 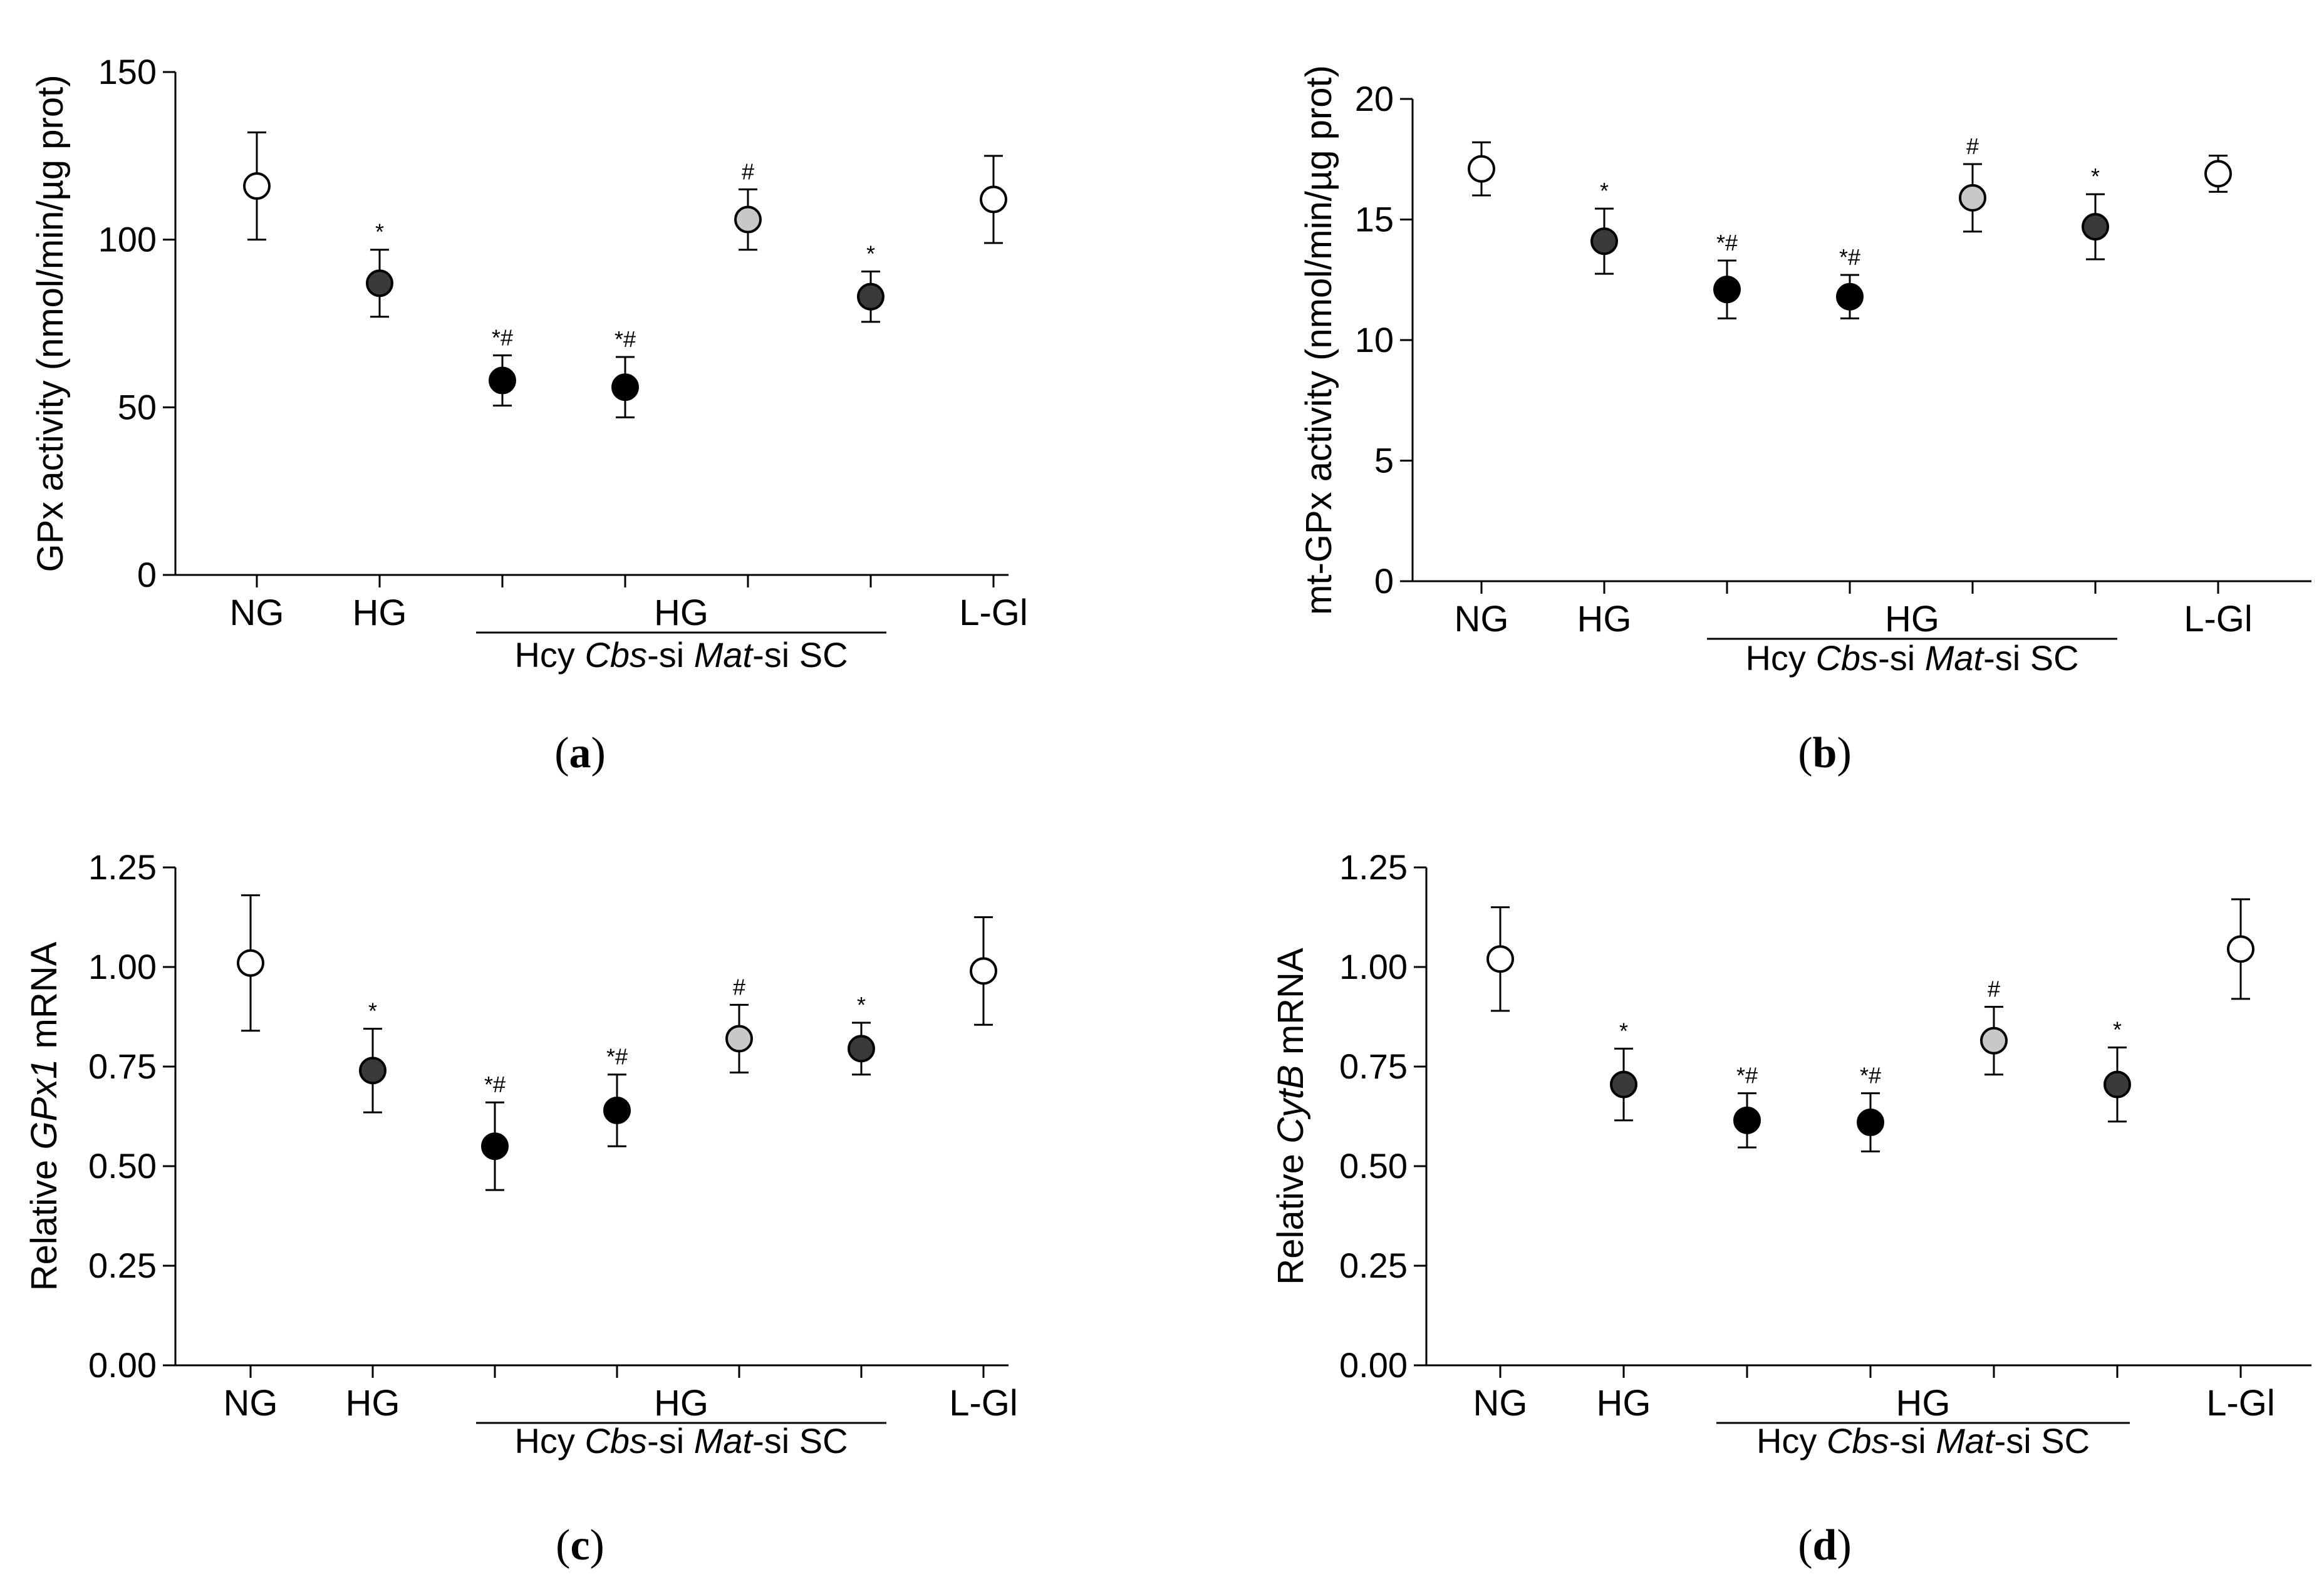 What do you see at coordinates (580, 1545) in the screenshot?
I see `caption-c: (c)` at bounding box center [580, 1545].